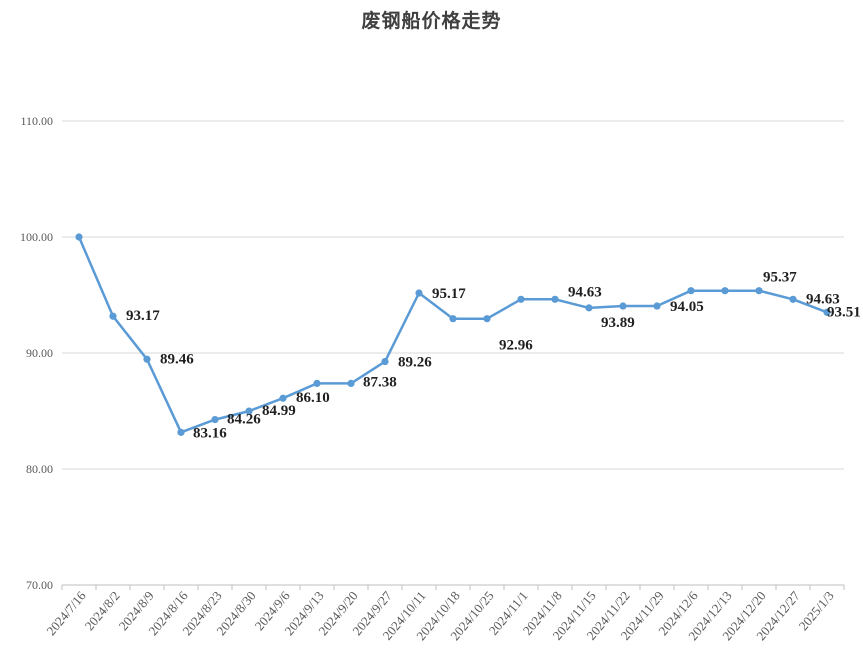  Describe the element at coordinates (431, 21) in the screenshot. I see `chart-title: 废钢船价格走势` at that location.